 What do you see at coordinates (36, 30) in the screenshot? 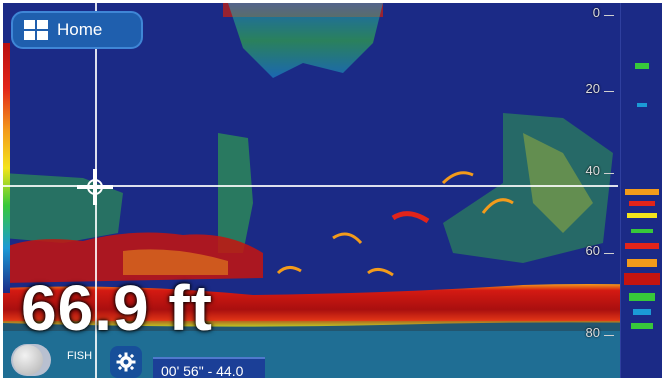
I see `grid-icon` at bounding box center [36, 30].